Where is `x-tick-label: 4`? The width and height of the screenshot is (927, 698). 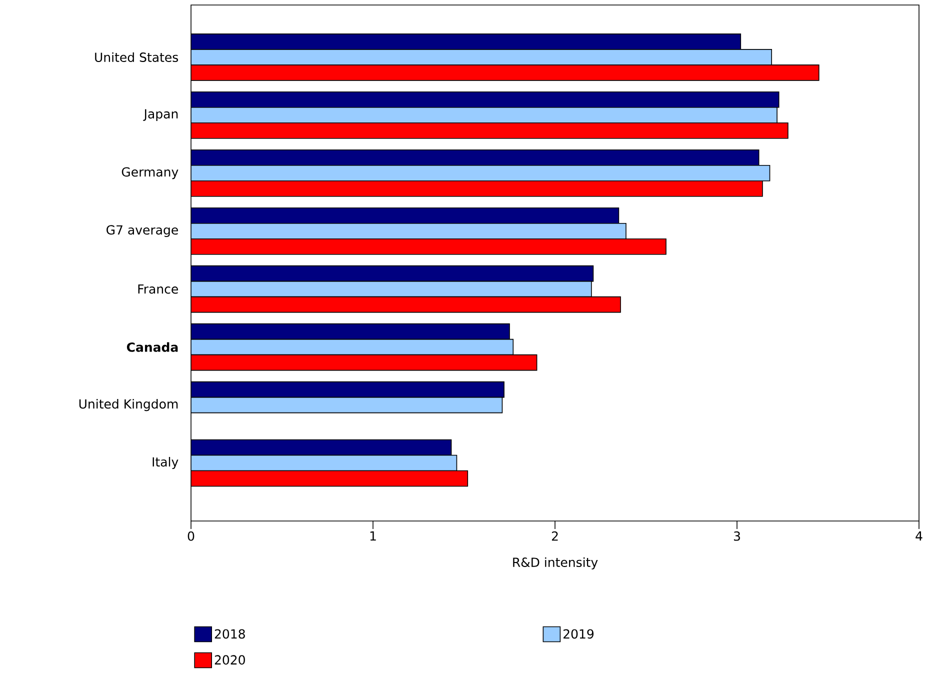 x-tick-label: 4 is located at coordinates (919, 535).